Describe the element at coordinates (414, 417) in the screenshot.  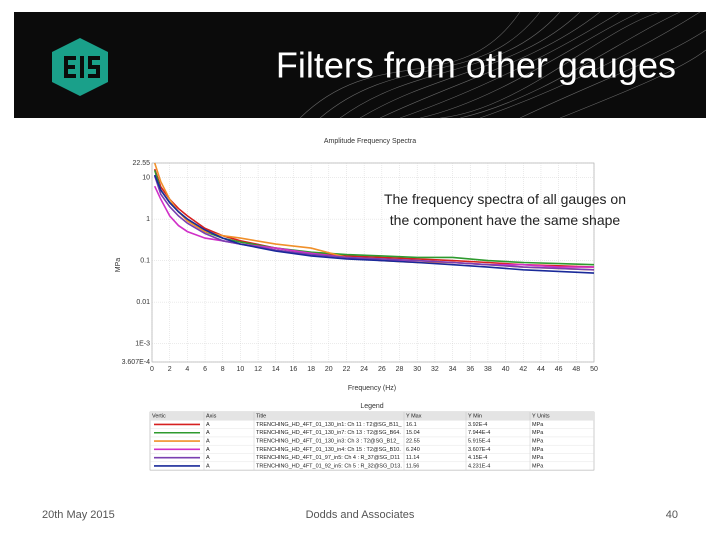
I see `legend-header: Y Max` at that location.